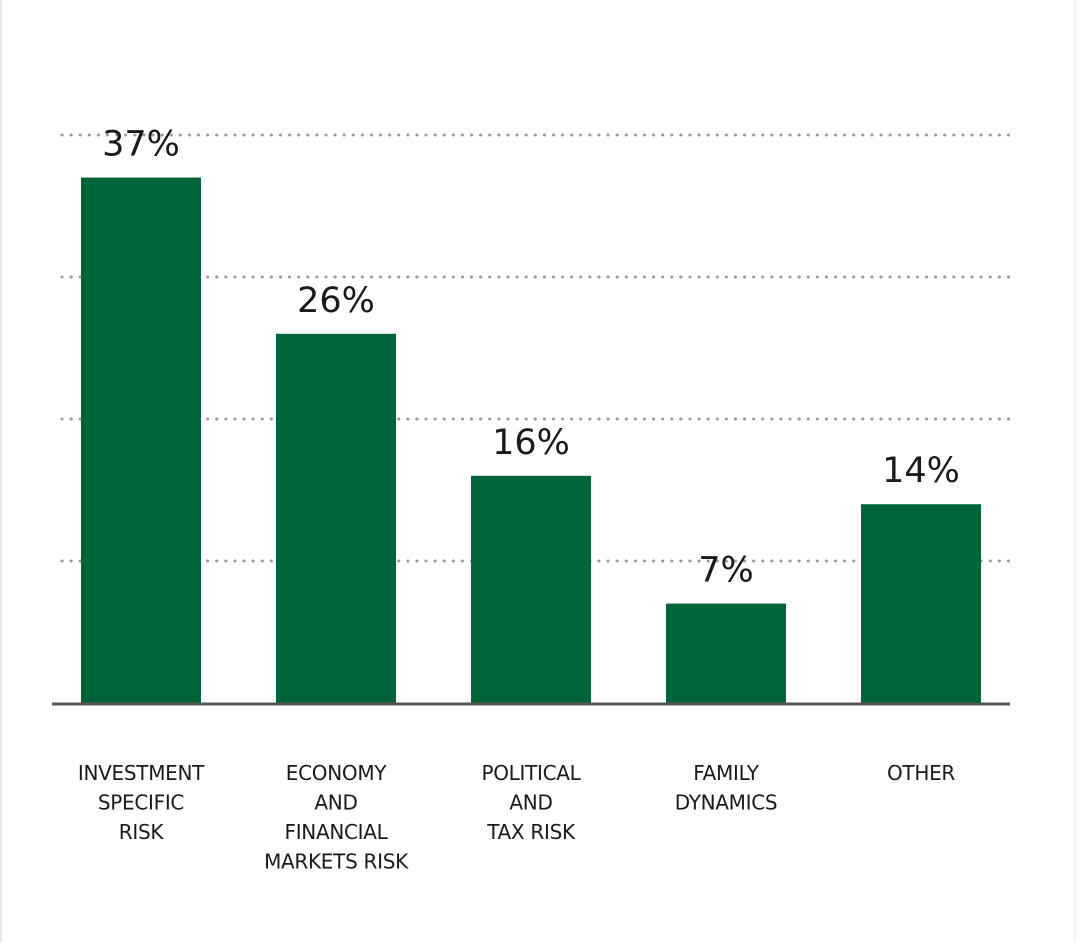 This screenshot has height=946, width=1080. I want to click on category-label-0: INVESTMENT SPECIFIC RISK, so click(141, 802).